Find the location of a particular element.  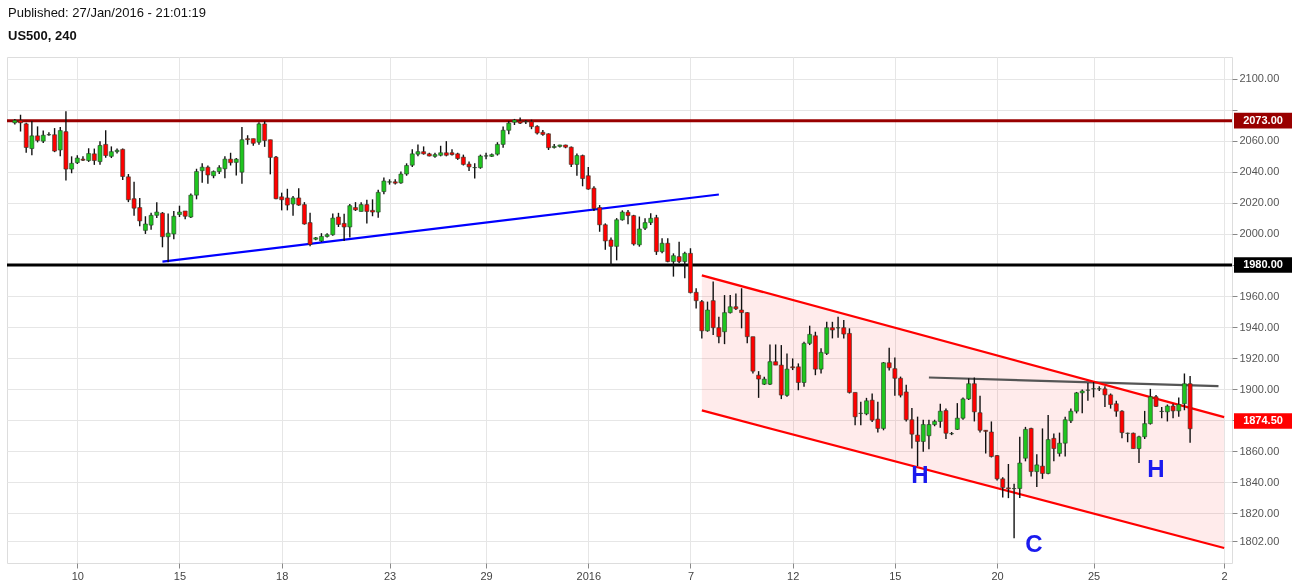

y-tick-label: 1940.00 is located at coordinates (1259, 326).